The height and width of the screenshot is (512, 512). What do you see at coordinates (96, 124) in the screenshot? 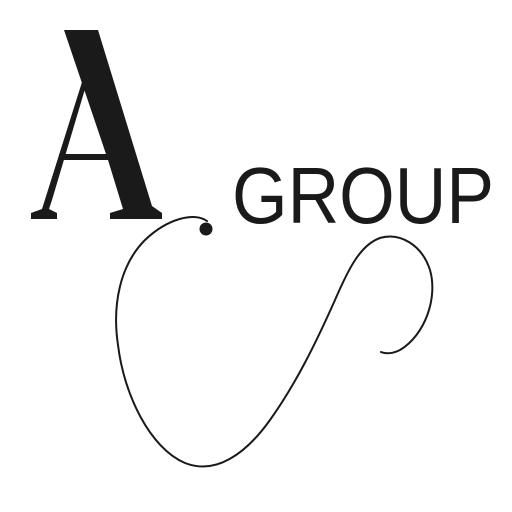
I see `logo-initial-a` at bounding box center [96, 124].